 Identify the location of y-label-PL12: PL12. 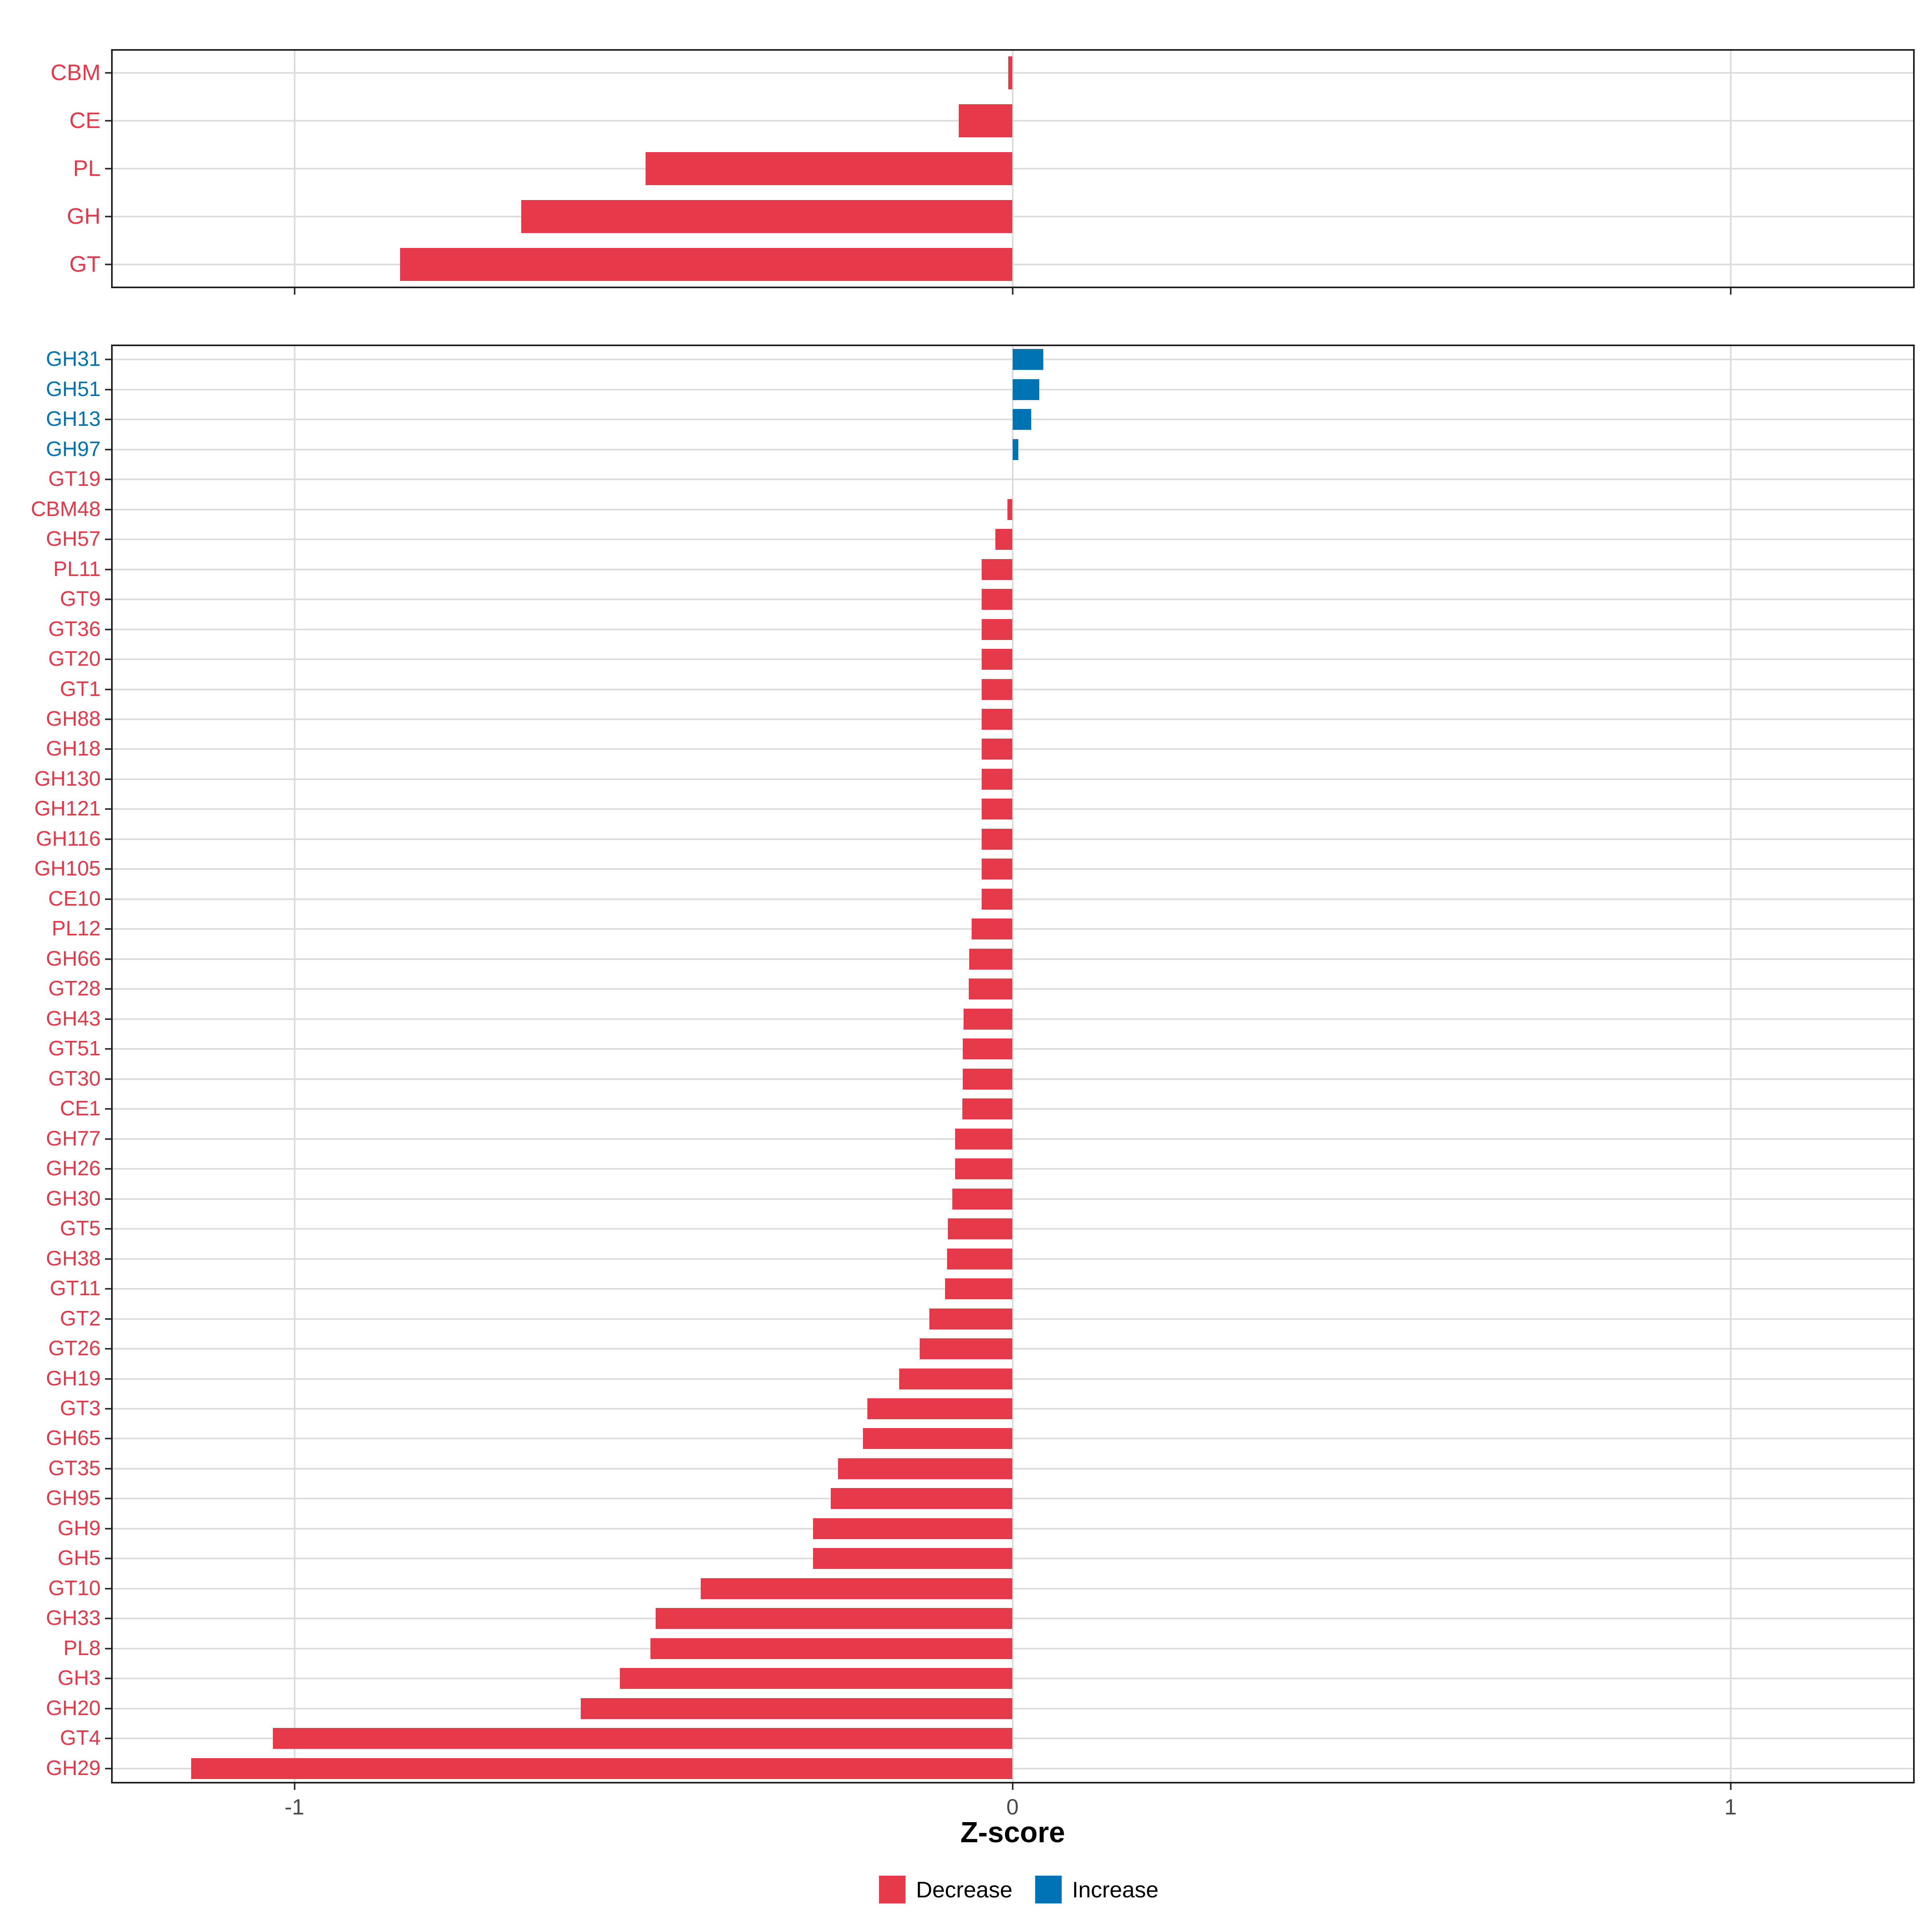
(76, 929).